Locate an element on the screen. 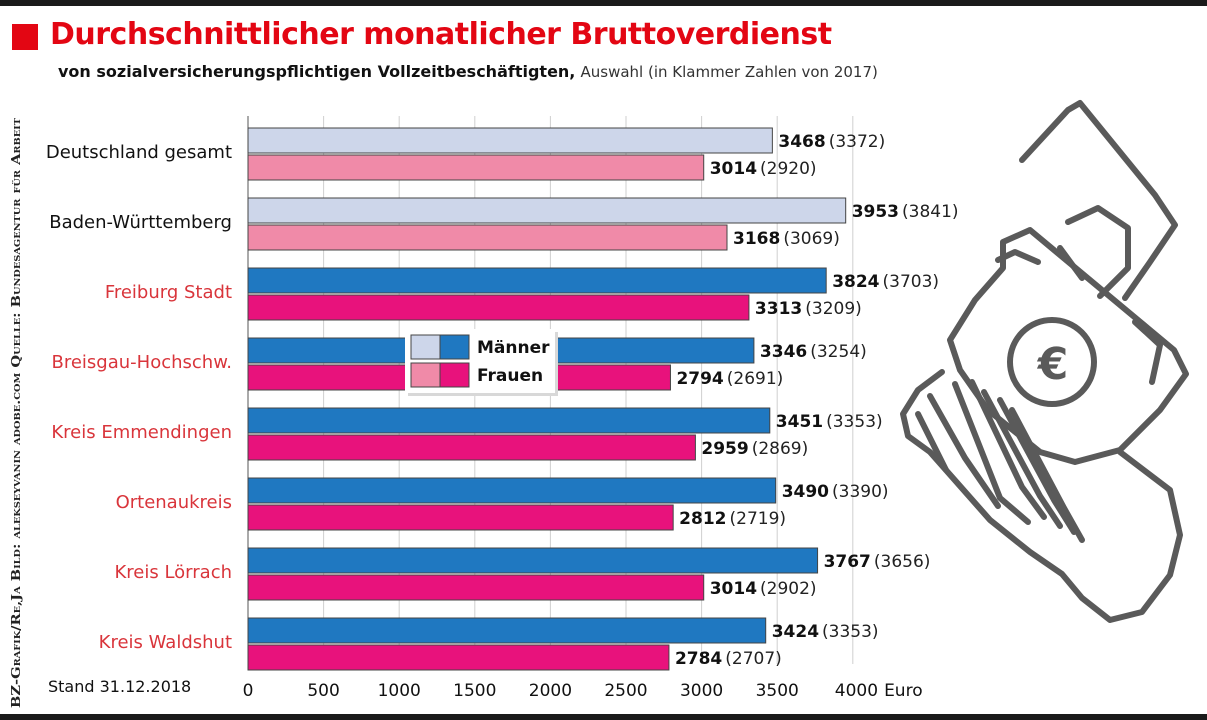 Image resolution: width=1207 pixels, height=720 pixels. value-2017: (2691) is located at coordinates (755, 379).